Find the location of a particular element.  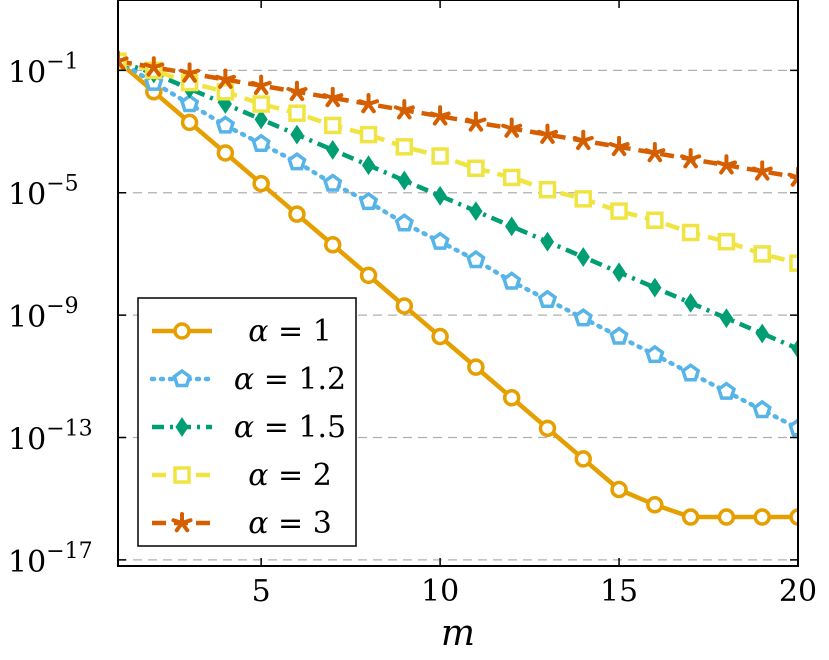

legend-label-4: α = 3 is located at coordinates (290, 523).